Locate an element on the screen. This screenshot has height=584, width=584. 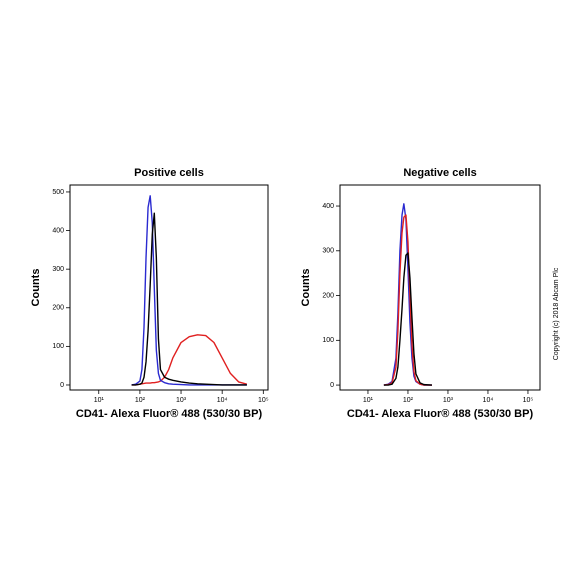
copyright: Copyright (c) 2018 Abcam Plc is located at coordinates (556, 313).